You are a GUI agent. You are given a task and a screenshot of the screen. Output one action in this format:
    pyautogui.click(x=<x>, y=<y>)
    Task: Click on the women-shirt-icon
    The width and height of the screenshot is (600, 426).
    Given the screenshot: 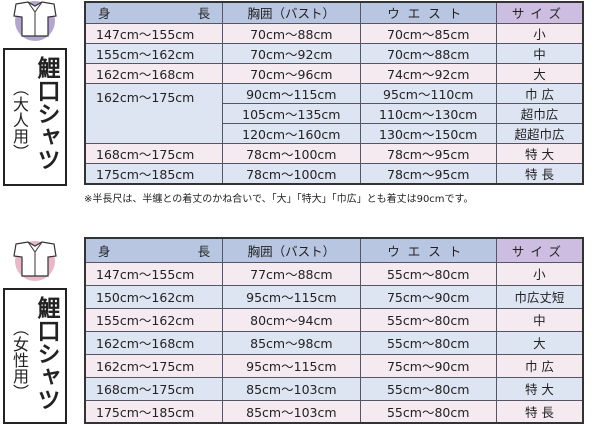 What is the action you would take?
    pyautogui.click(x=35, y=261)
    